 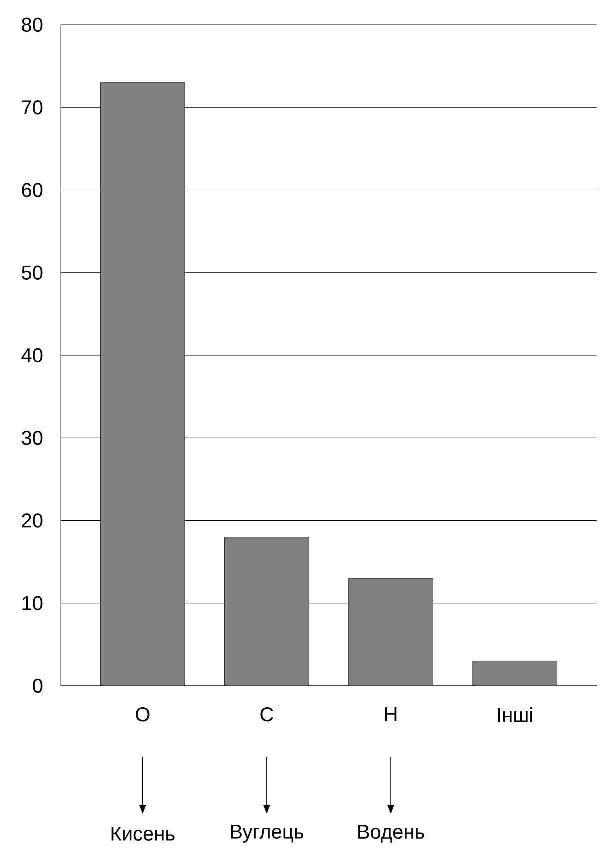 I want to click on y-tick-label: 80, so click(x=32, y=25).